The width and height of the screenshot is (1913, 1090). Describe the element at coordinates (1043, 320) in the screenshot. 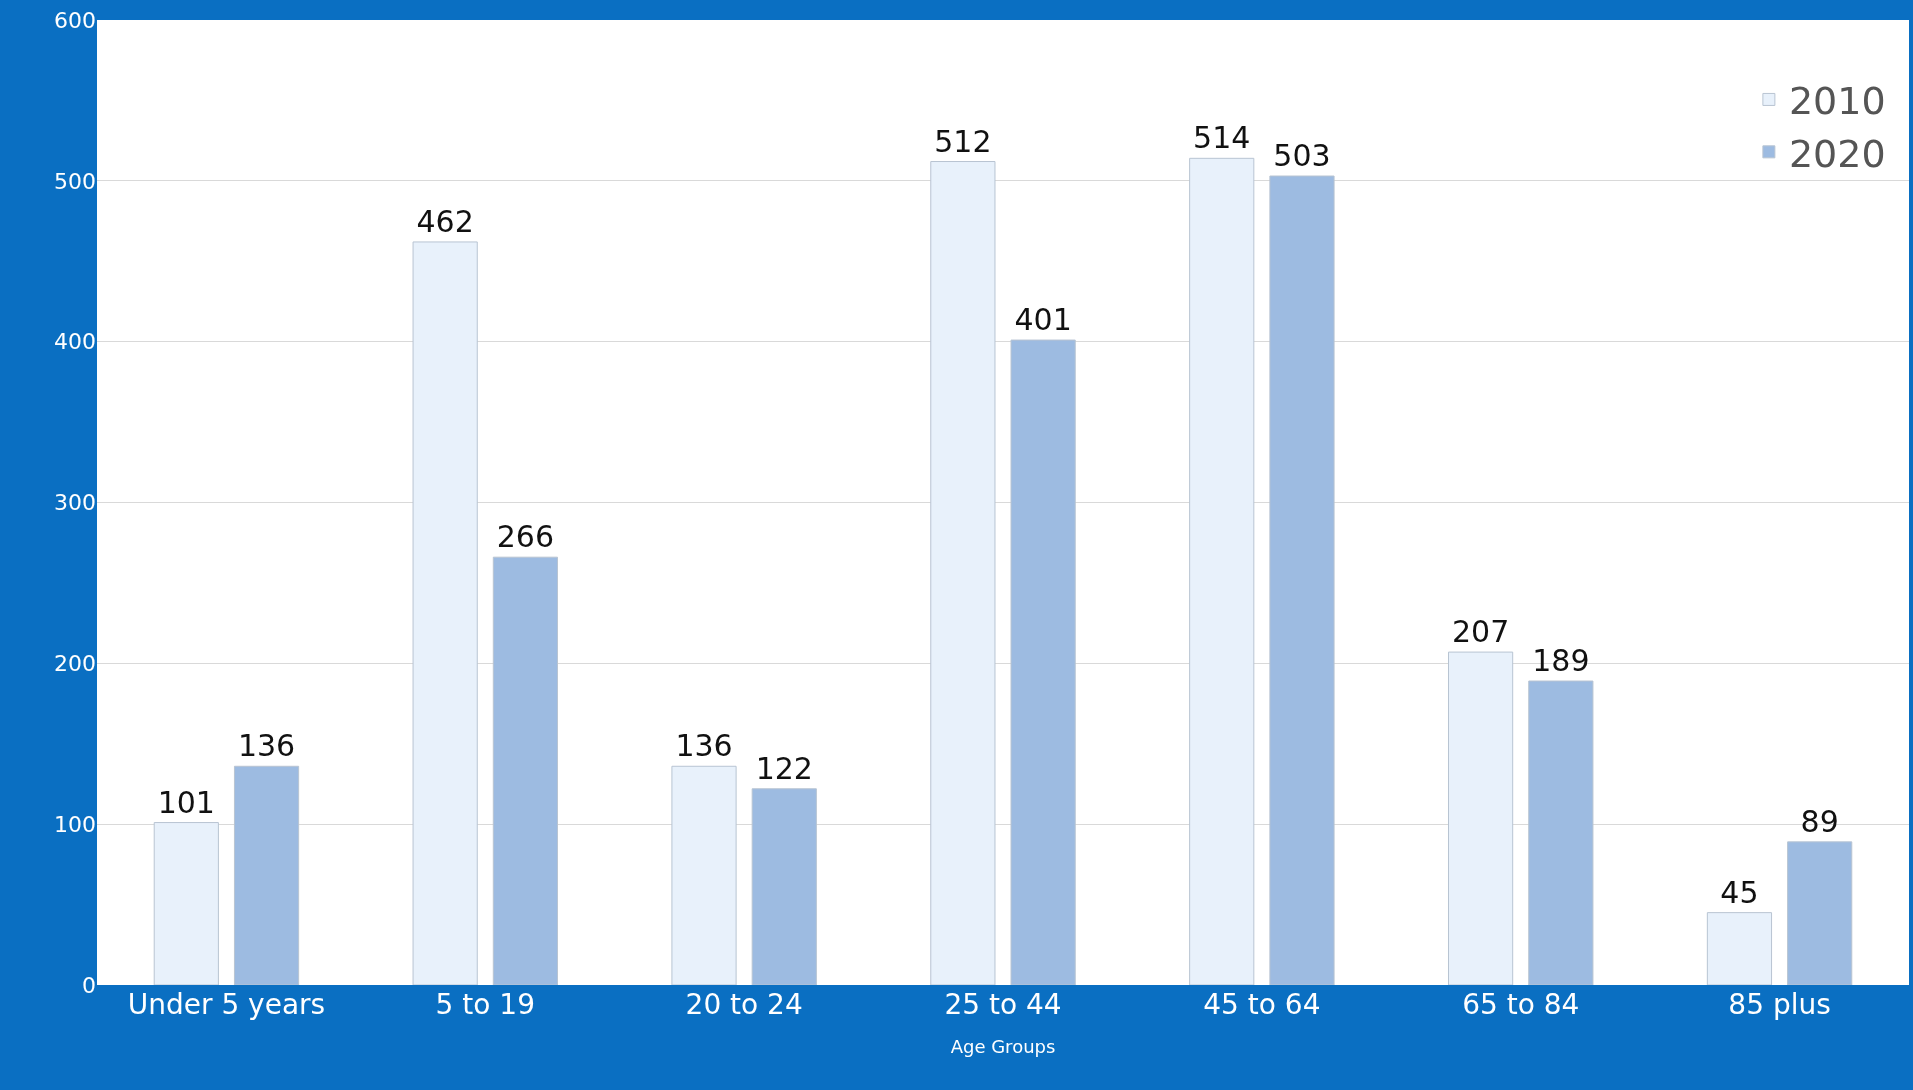

I see `data-label: 401` at that location.